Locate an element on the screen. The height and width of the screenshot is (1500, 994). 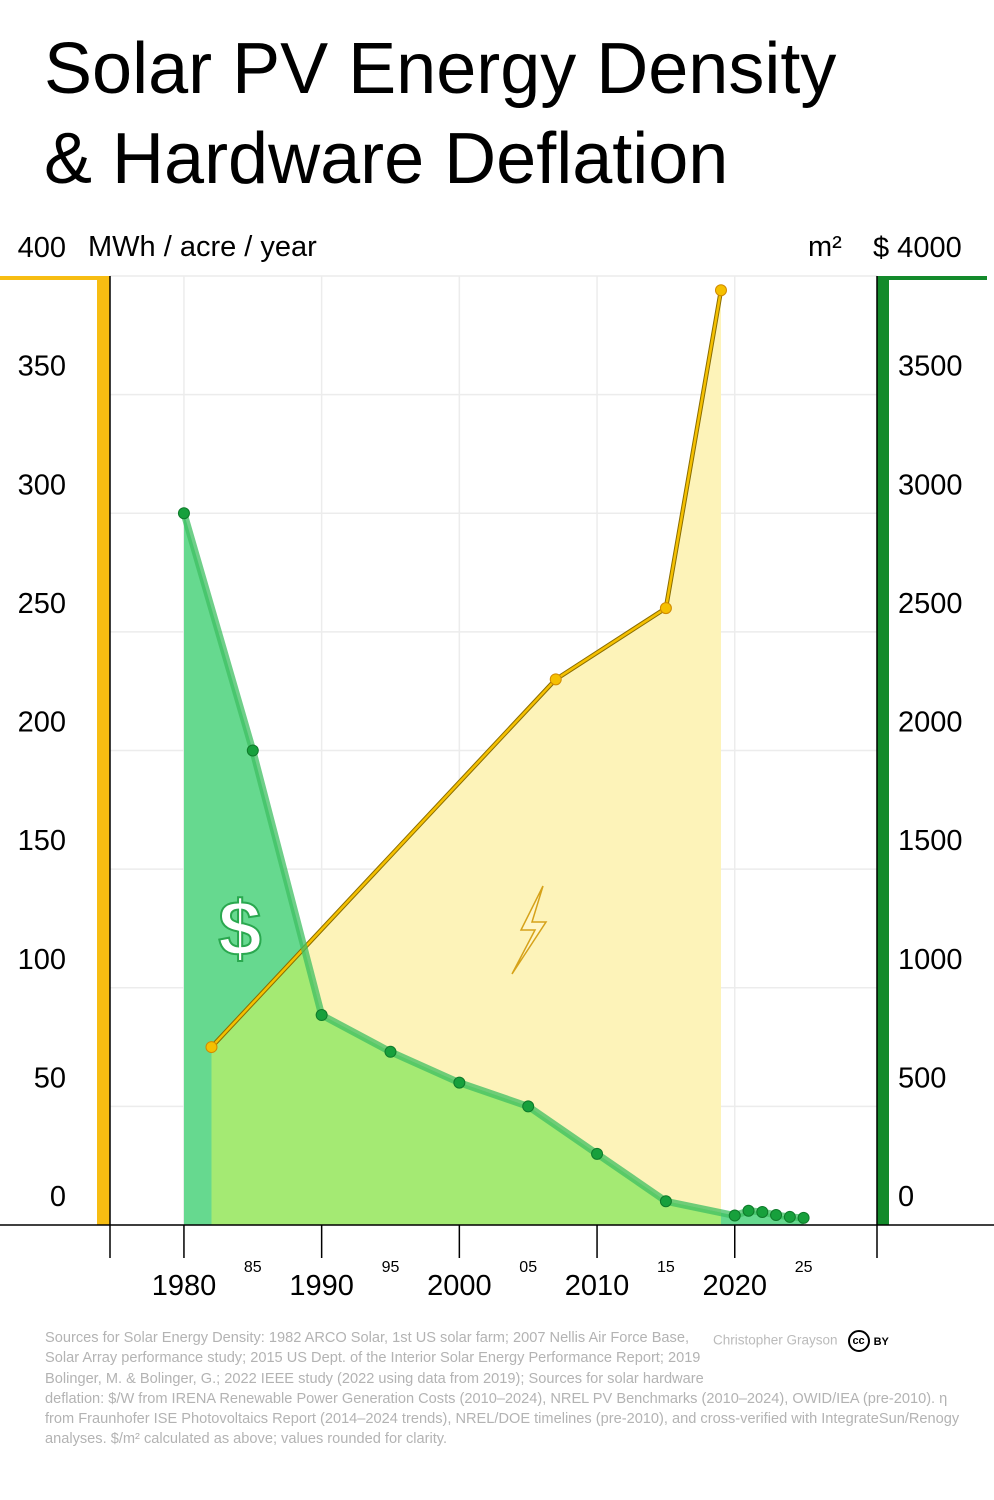
y-tick-label: 200 is located at coordinates (42, 723).